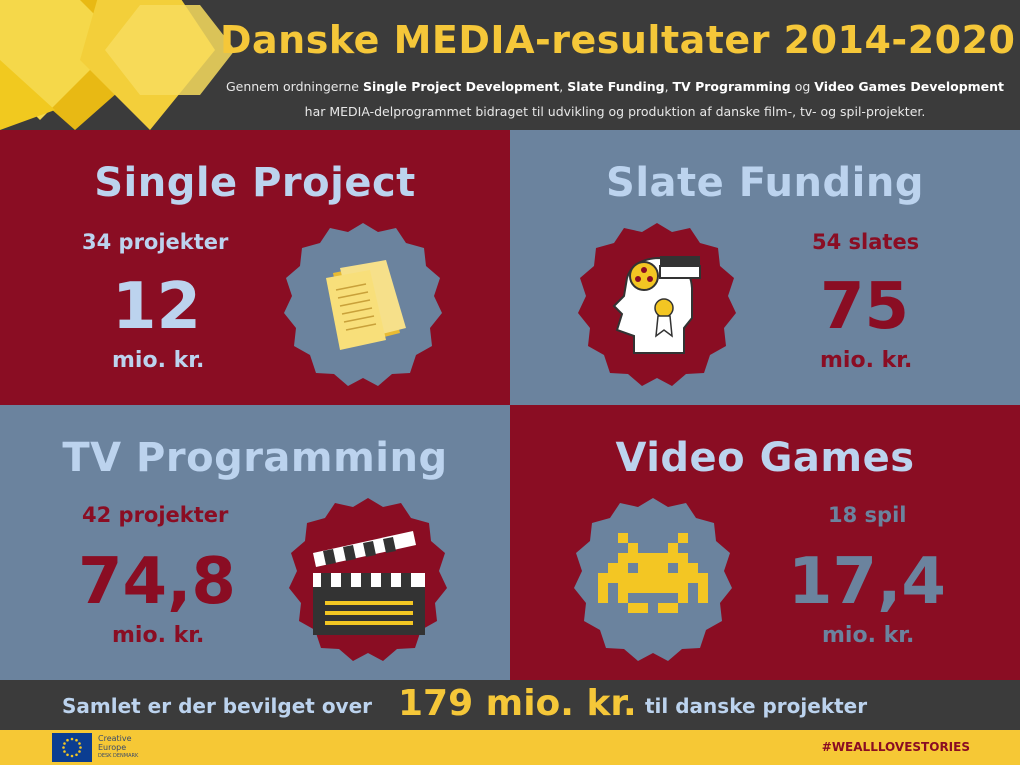 The image size is (1020, 765). I want to click on yellow-diamonds-decoration, so click(117, 65).